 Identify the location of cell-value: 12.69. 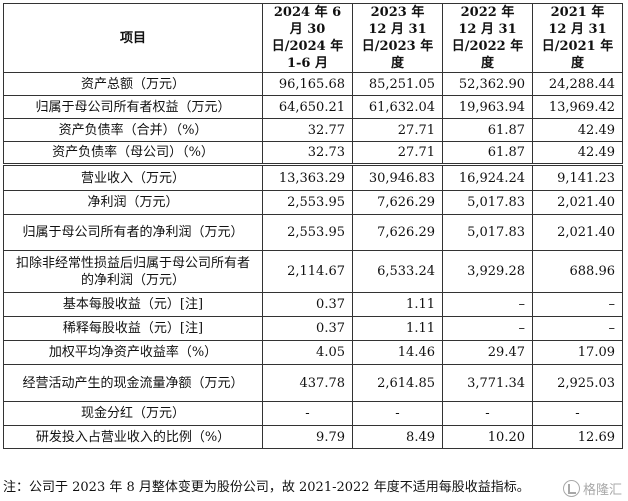
(577, 437).